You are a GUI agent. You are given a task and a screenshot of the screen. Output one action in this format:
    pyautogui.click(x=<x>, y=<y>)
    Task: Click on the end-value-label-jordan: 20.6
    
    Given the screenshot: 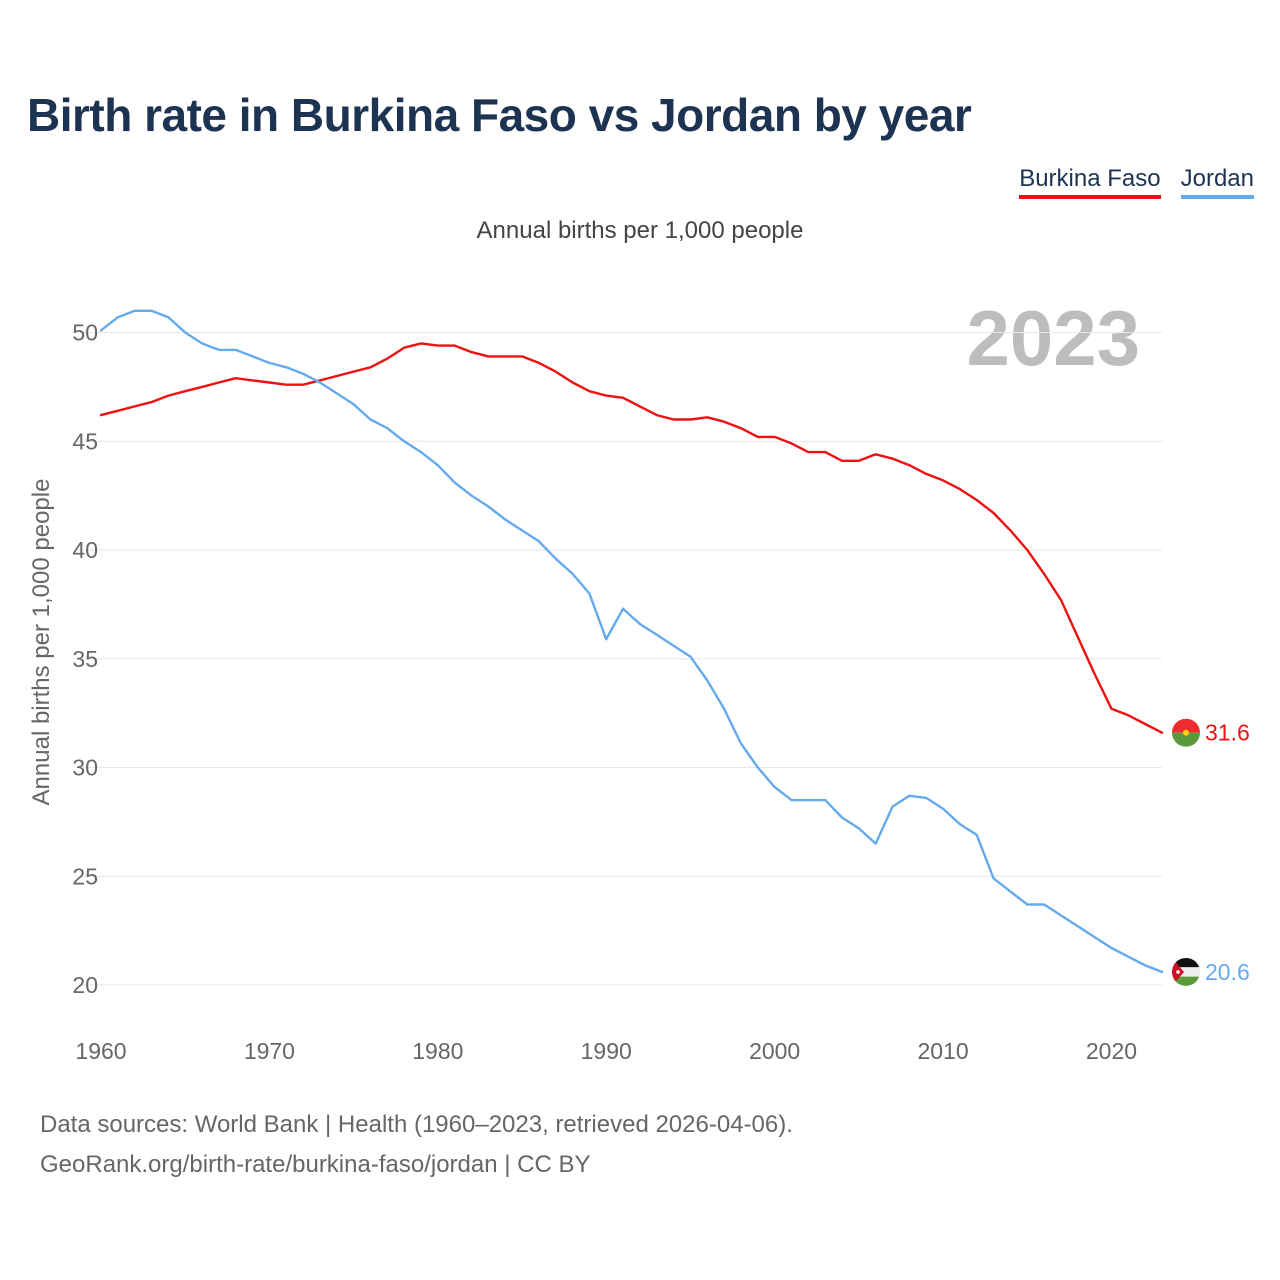 What is the action you would take?
    pyautogui.click(x=1227, y=972)
    